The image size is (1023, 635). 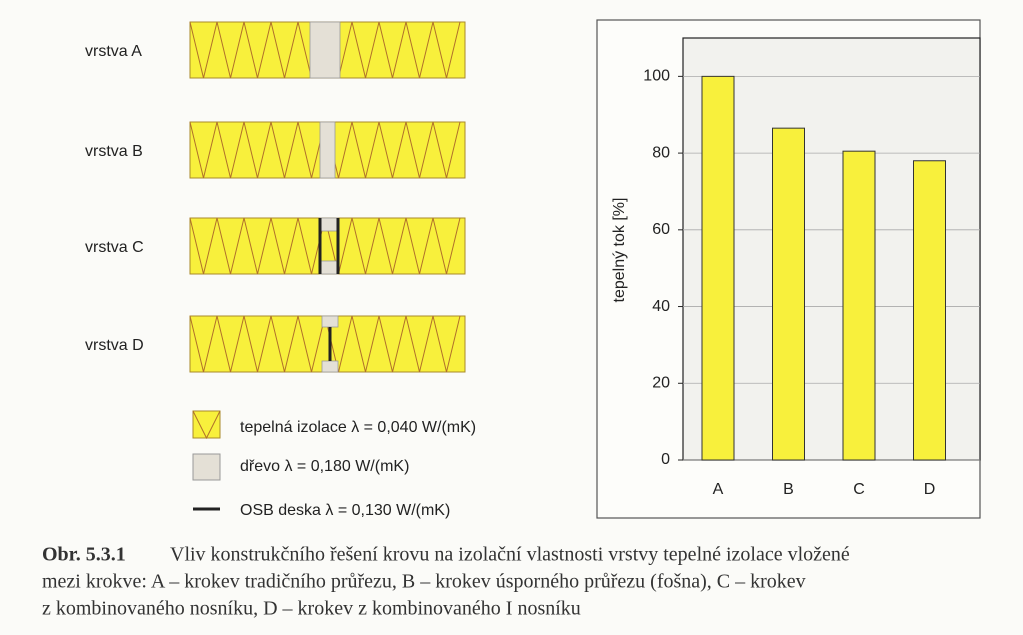 What do you see at coordinates (930, 489) in the screenshot?
I see `x-tick-label: D` at bounding box center [930, 489].